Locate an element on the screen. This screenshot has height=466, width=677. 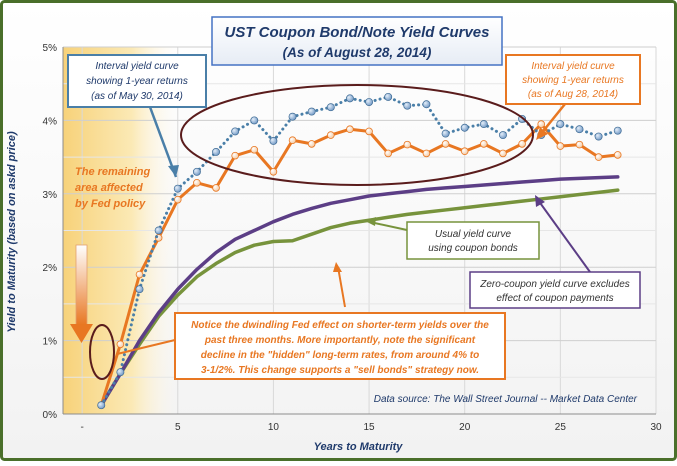
zero-label-line-2: effect of coupon payments is located at coordinates (554, 298).